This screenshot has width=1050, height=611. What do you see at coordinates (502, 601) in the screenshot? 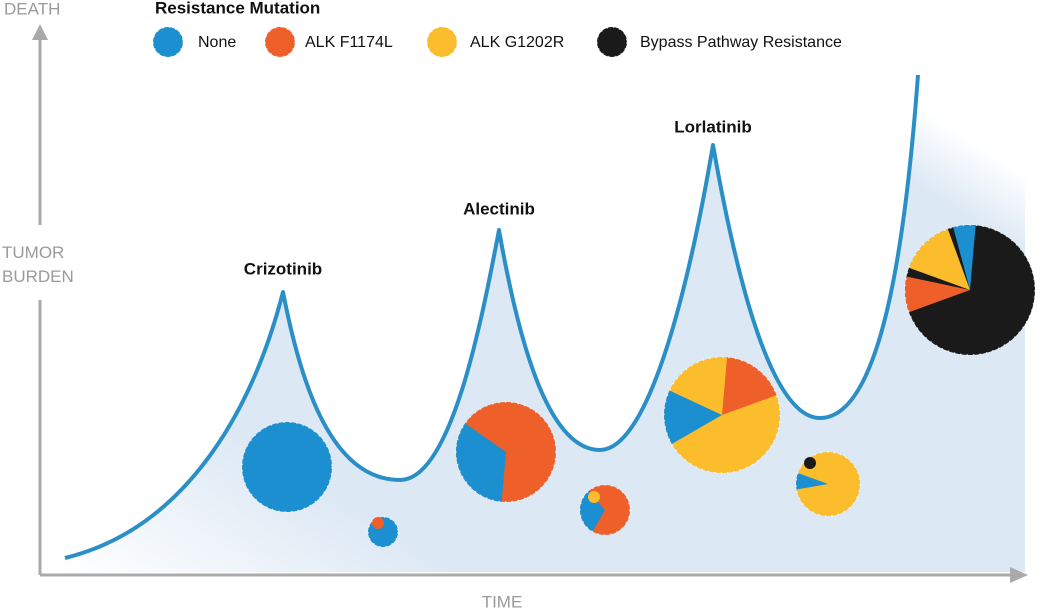
I see `x-label: TIME` at bounding box center [502, 601].